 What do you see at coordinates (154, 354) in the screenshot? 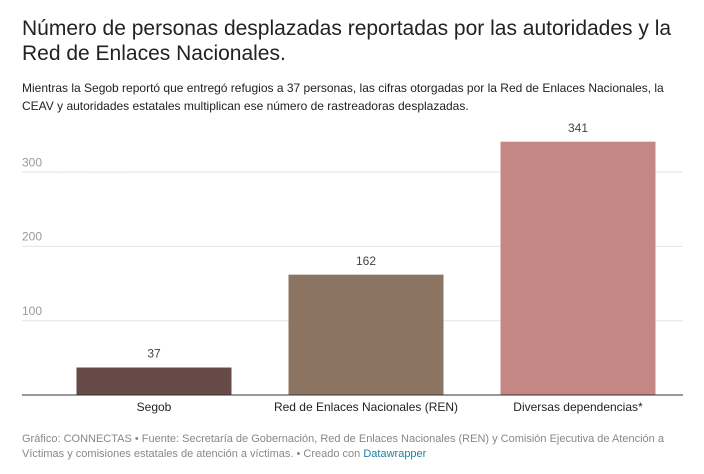
I see `value-label: 37` at bounding box center [154, 354].